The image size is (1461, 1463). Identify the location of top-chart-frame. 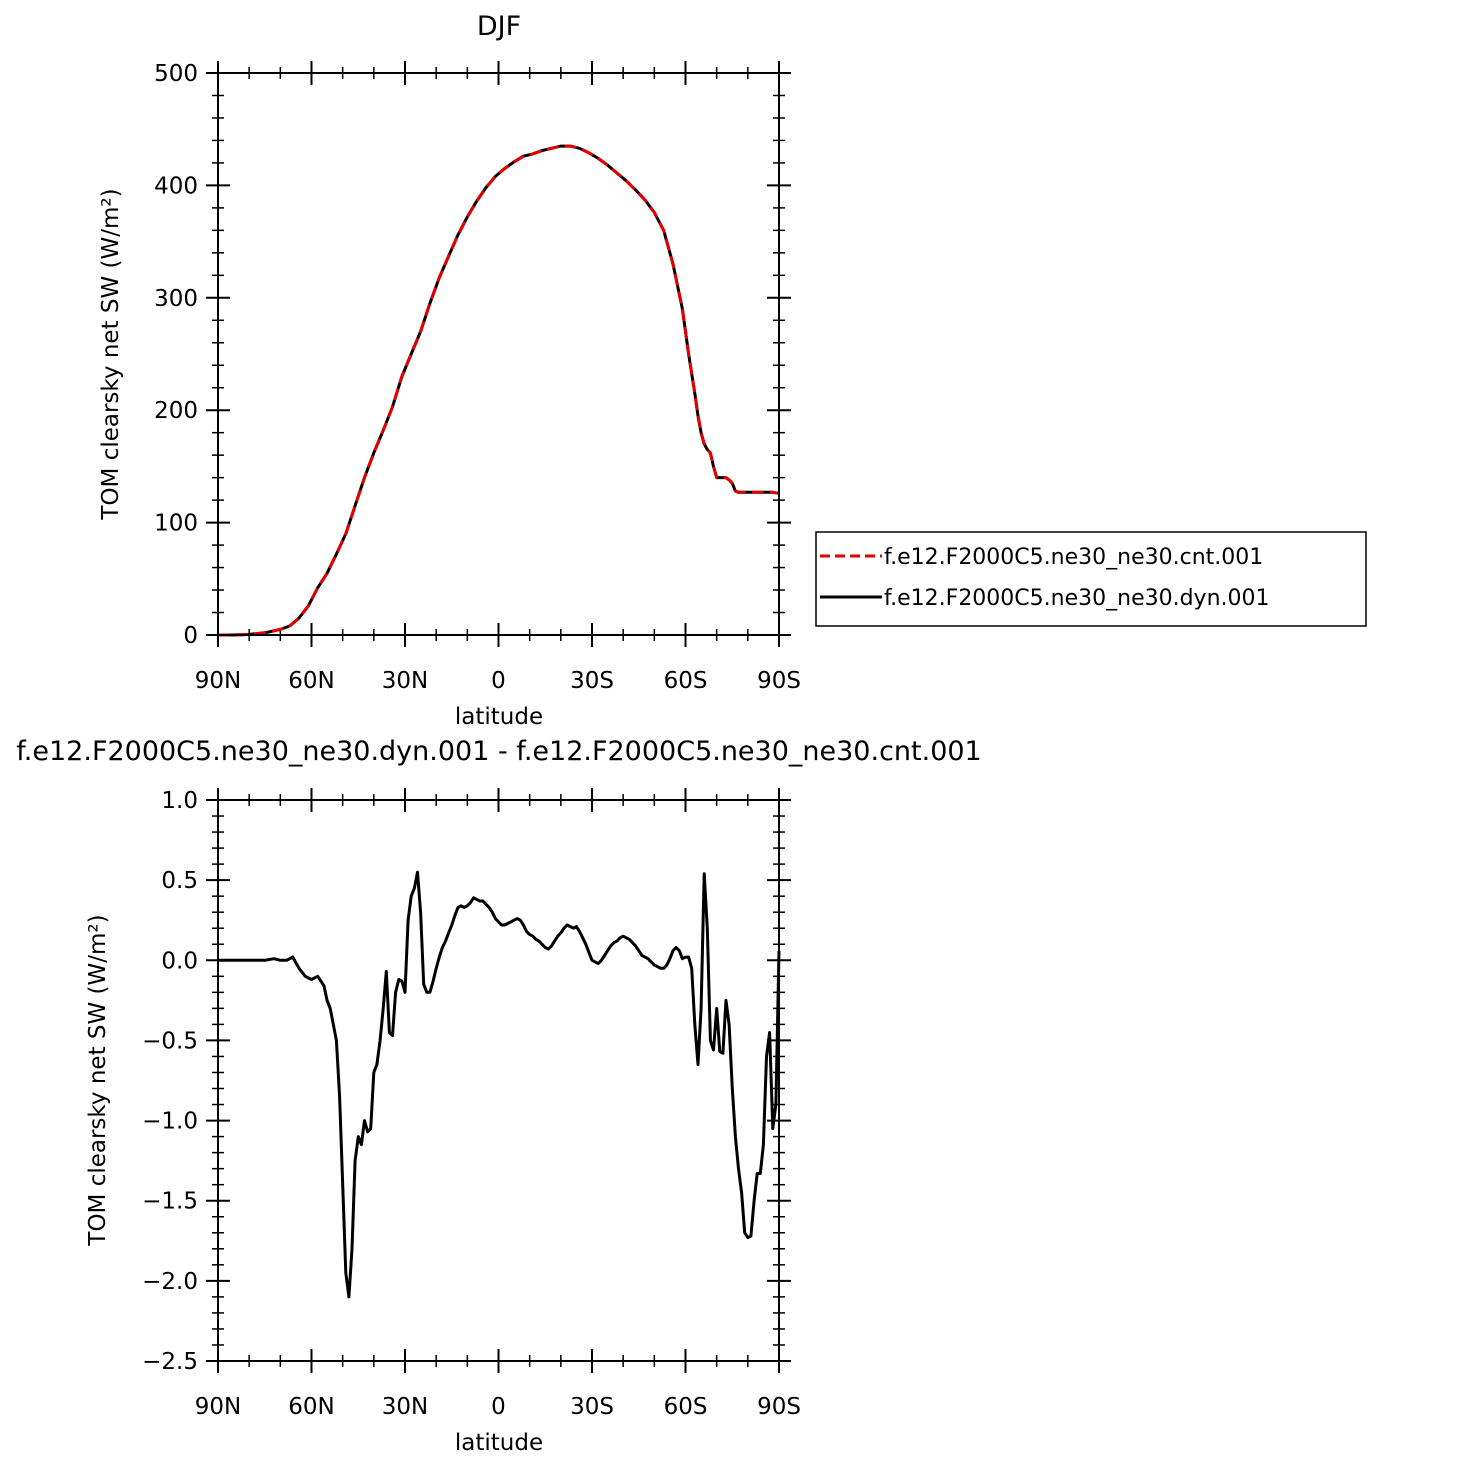
(498, 354).